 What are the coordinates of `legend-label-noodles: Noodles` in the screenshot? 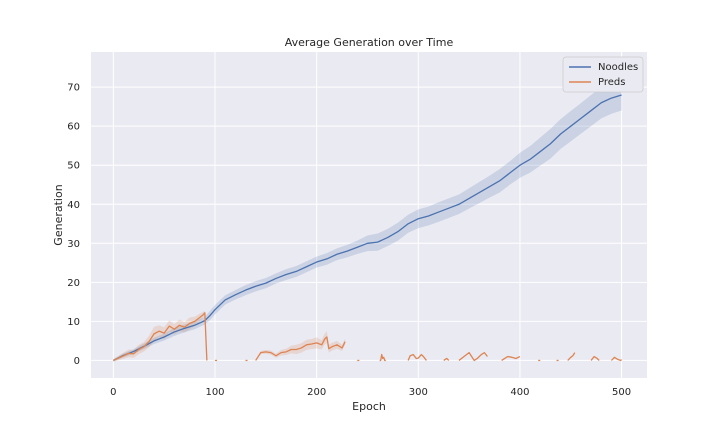 It's located at (618, 67).